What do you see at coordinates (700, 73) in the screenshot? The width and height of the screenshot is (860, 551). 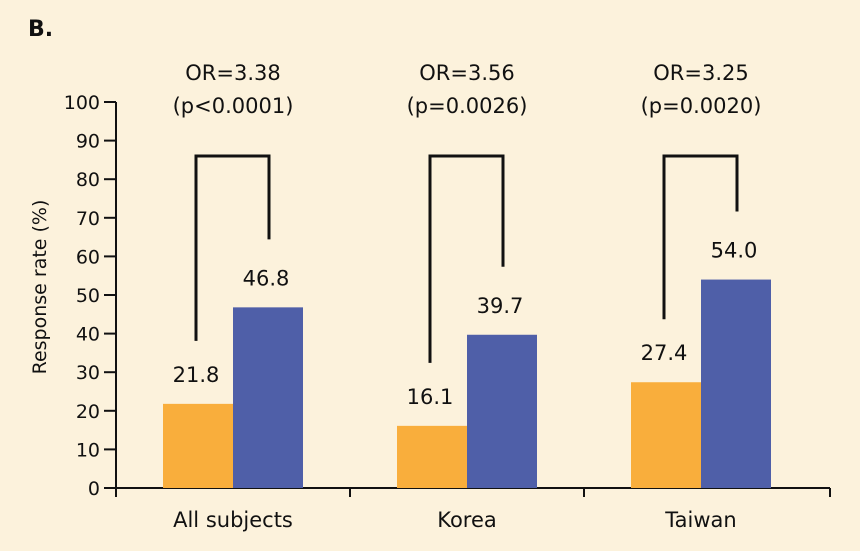 I see `odds-ratio-label: OR=3.25` at bounding box center [700, 73].